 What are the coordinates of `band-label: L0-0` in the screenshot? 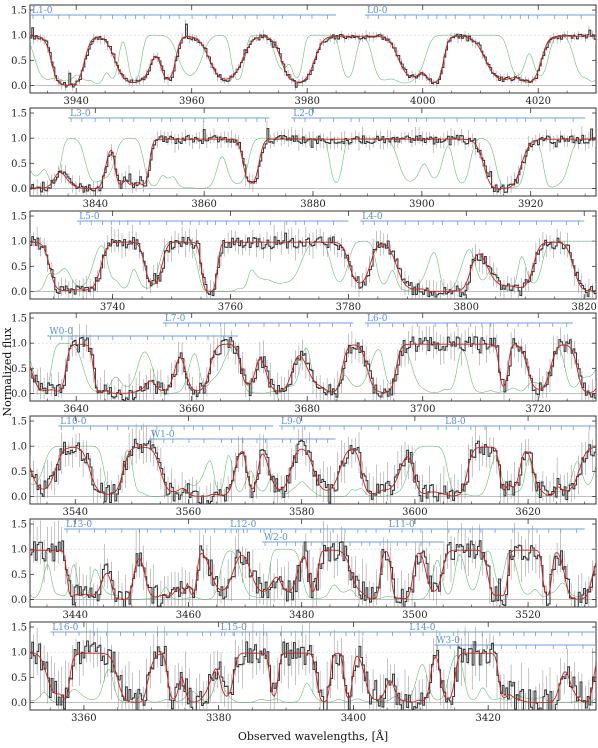 It's located at (377, 11).